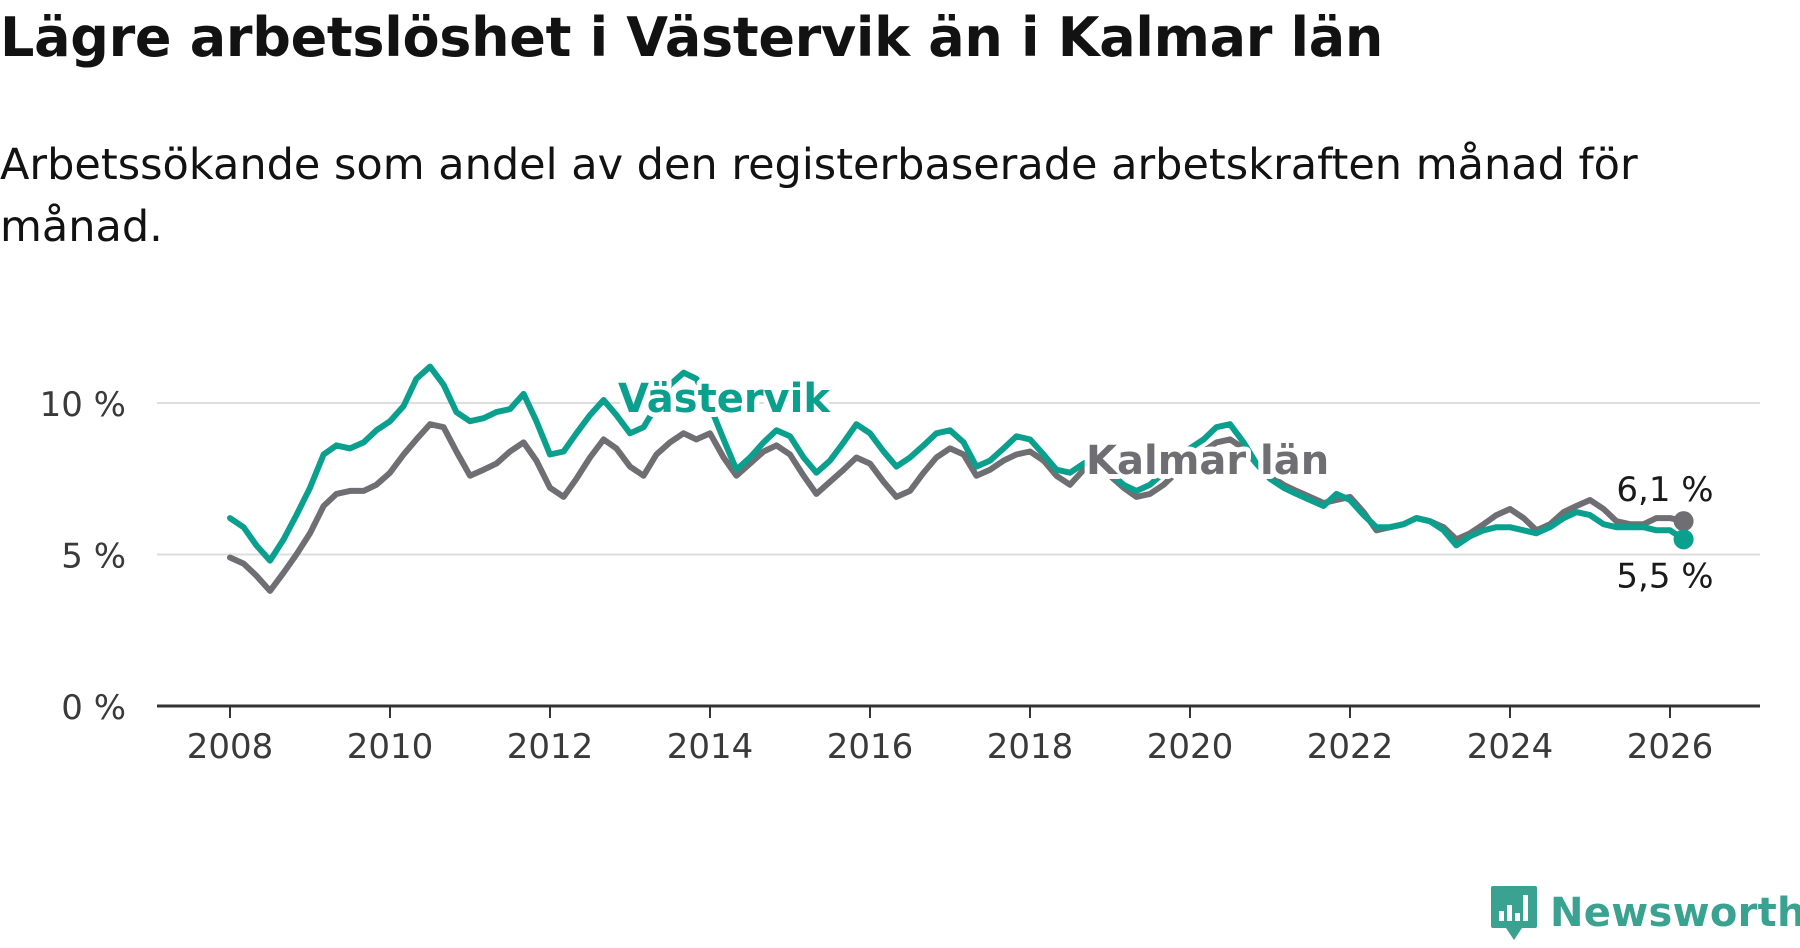 The image size is (1800, 948). What do you see at coordinates (1190, 747) in the screenshot?
I see `x-tick-label: 2020` at bounding box center [1190, 747].